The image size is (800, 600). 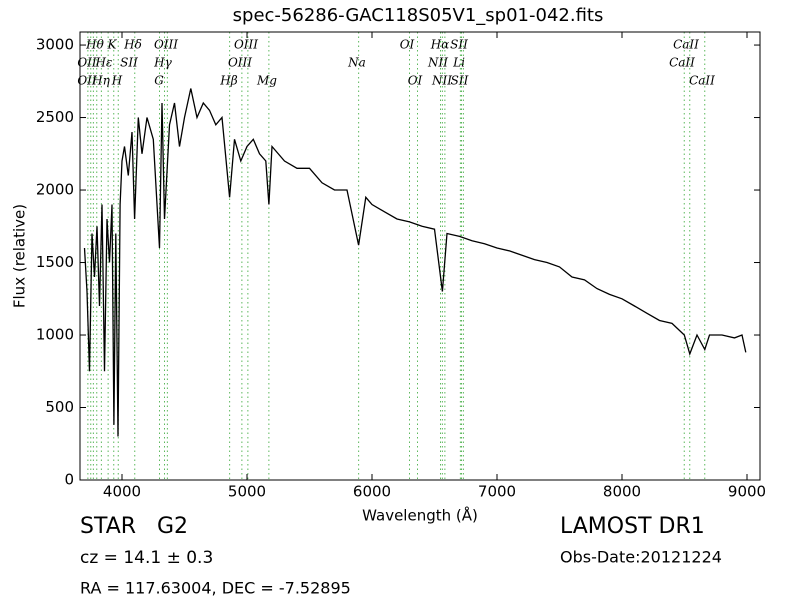 I want to click on line-label: Hα, so click(x=440, y=45).